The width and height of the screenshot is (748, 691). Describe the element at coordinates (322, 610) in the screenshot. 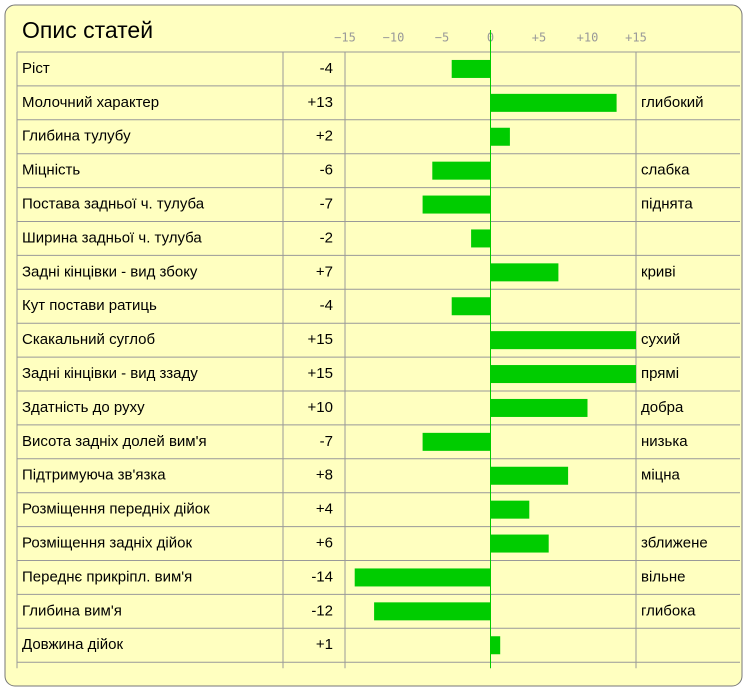

I see `value-label: -12` at that location.